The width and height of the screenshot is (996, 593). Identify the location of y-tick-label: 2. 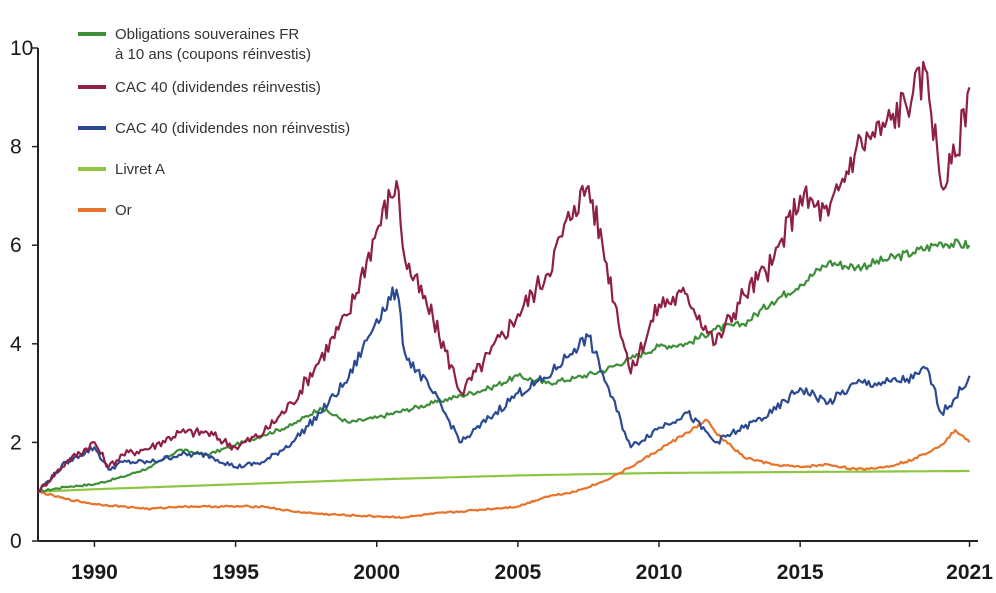
(16, 442).